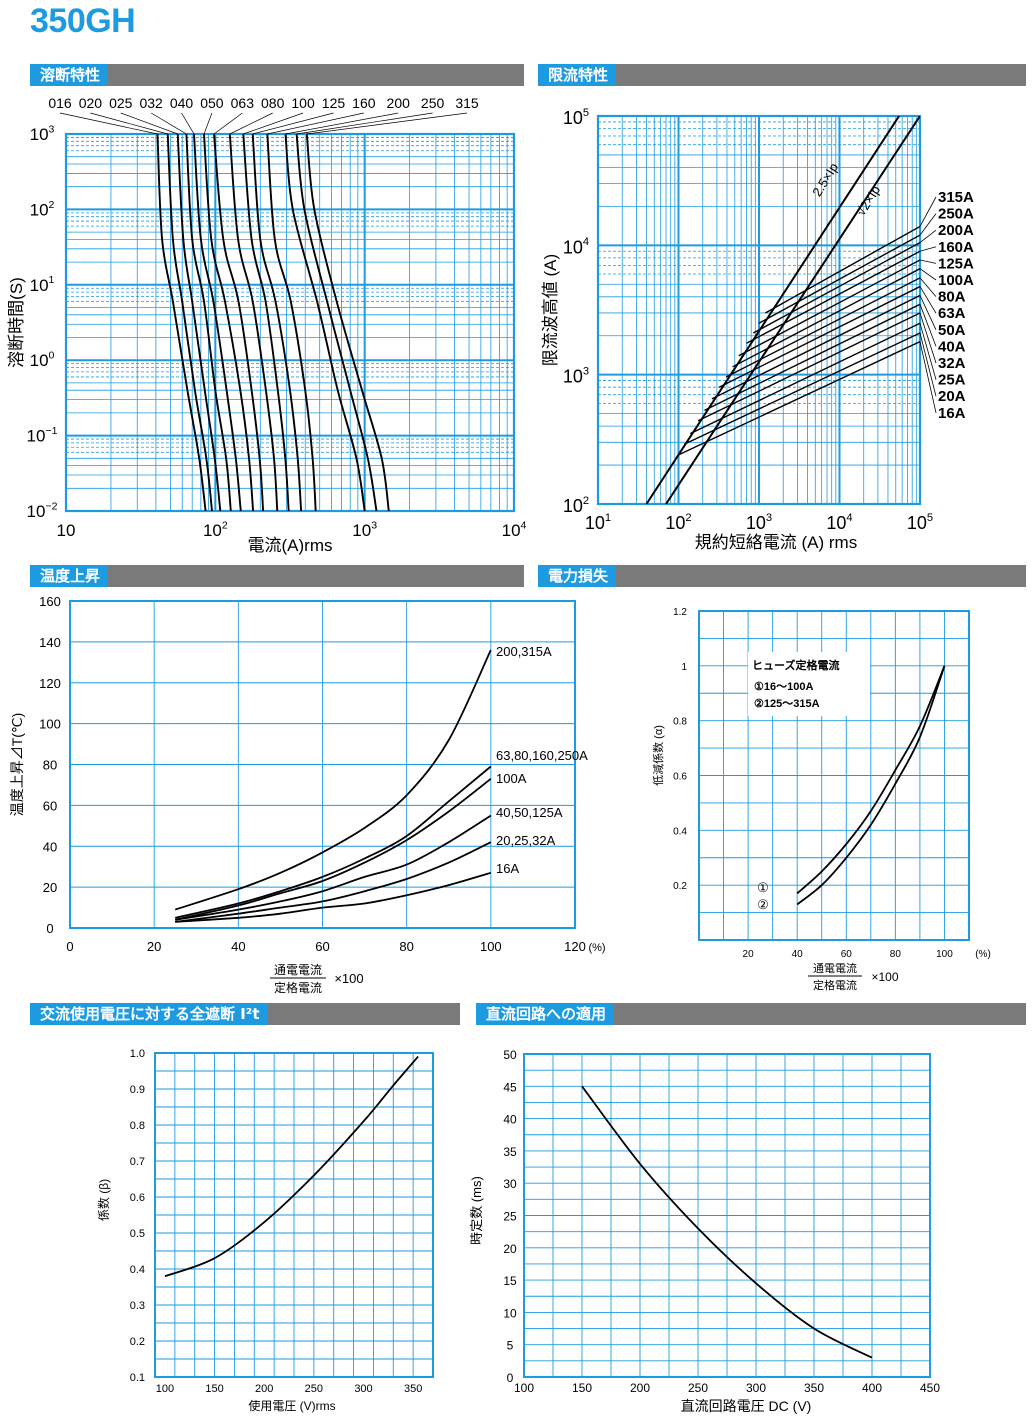 This screenshot has height=1418, width=1034. What do you see at coordinates (137, 1162) in the screenshot?
I see `y-tick-label: 0.7` at bounding box center [137, 1162].